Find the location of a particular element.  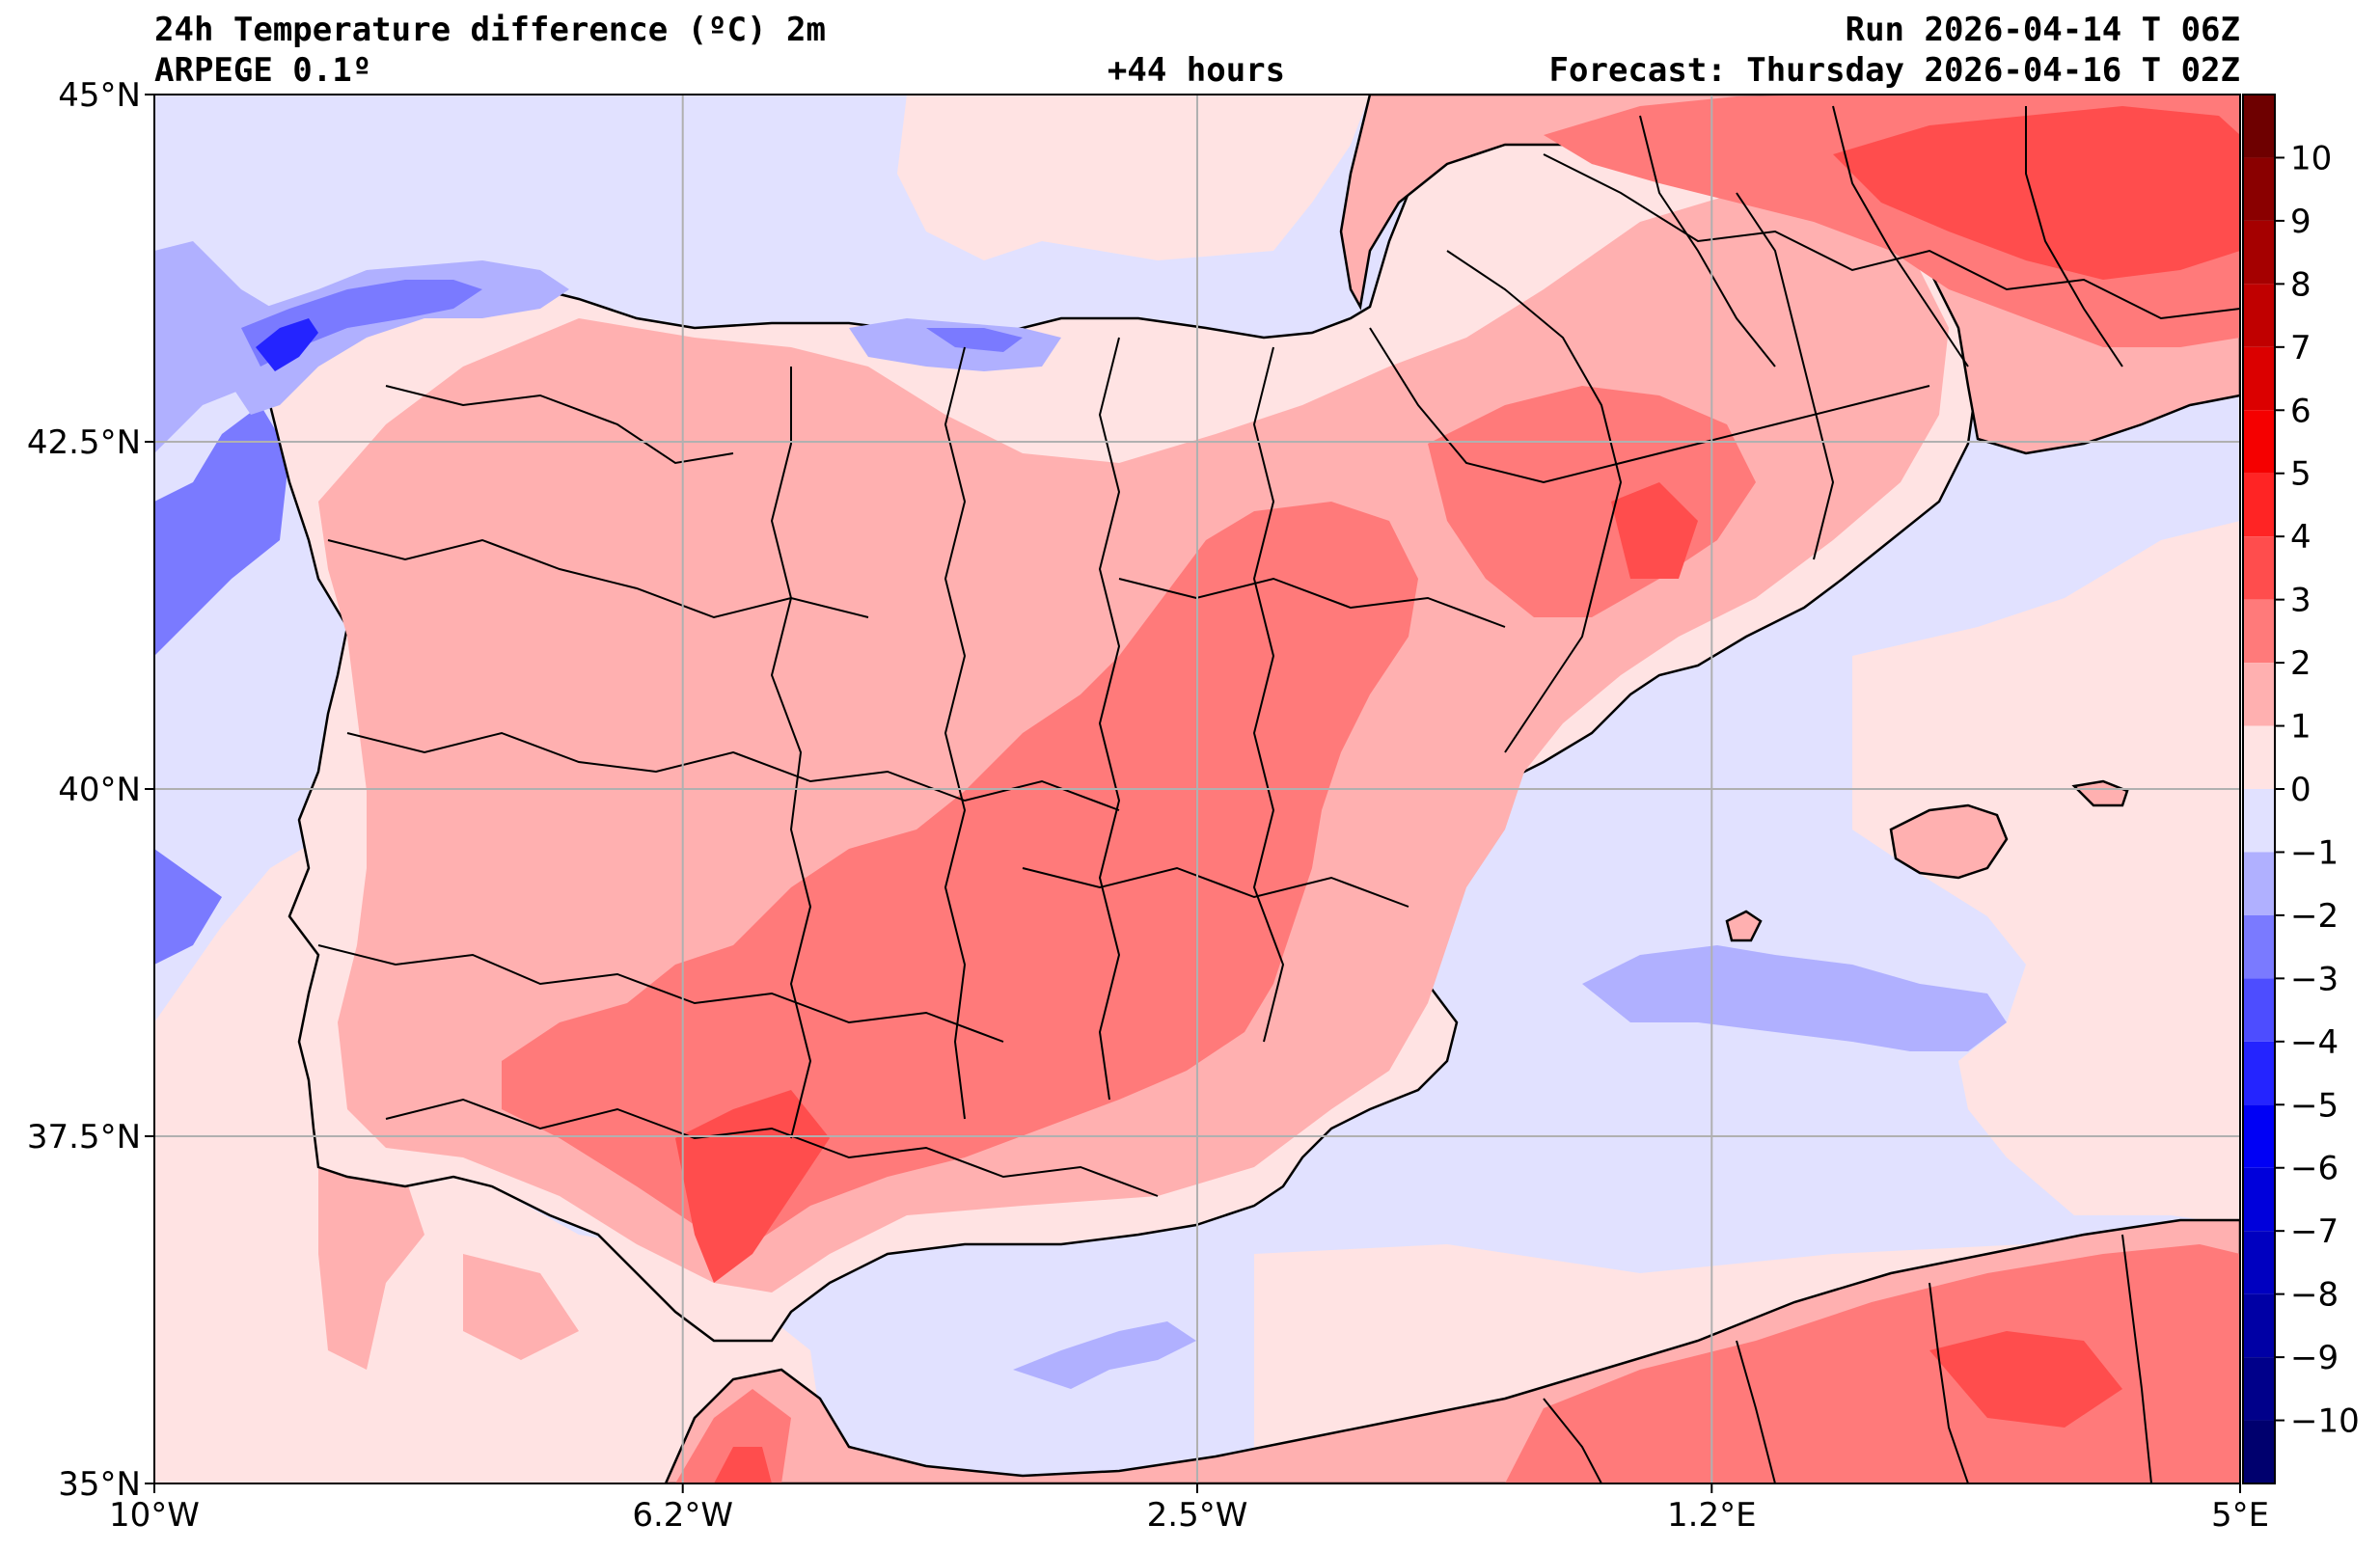

lead-time: +44 hours is located at coordinates (1196, 70).